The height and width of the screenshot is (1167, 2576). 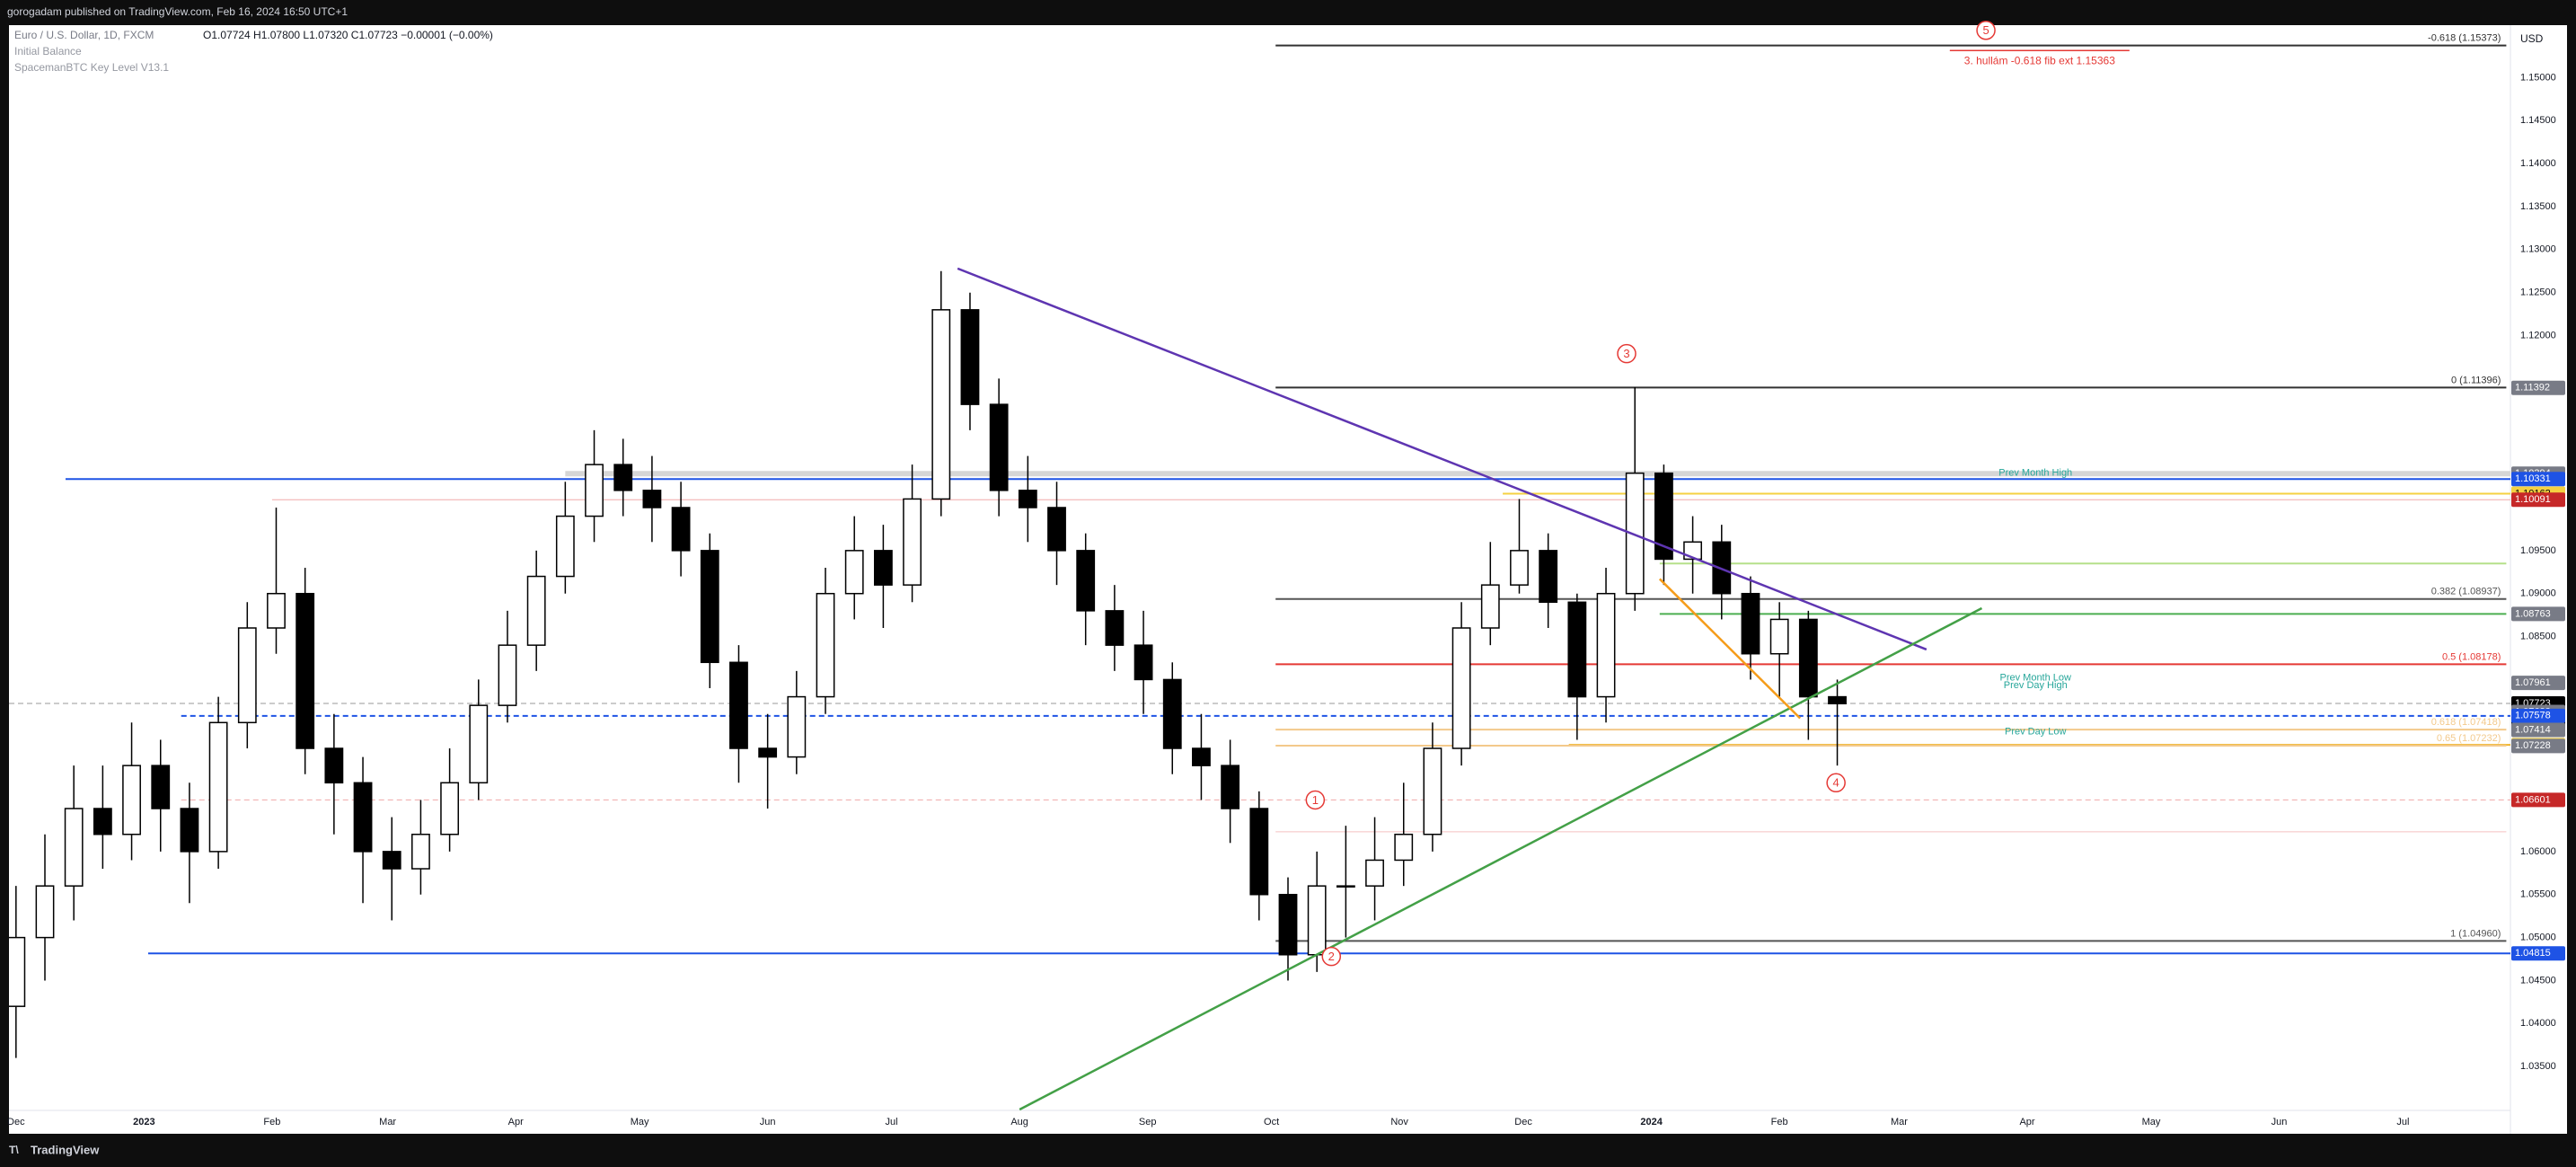 What do you see at coordinates (2532, 38) in the screenshot?
I see `currency: USD` at bounding box center [2532, 38].